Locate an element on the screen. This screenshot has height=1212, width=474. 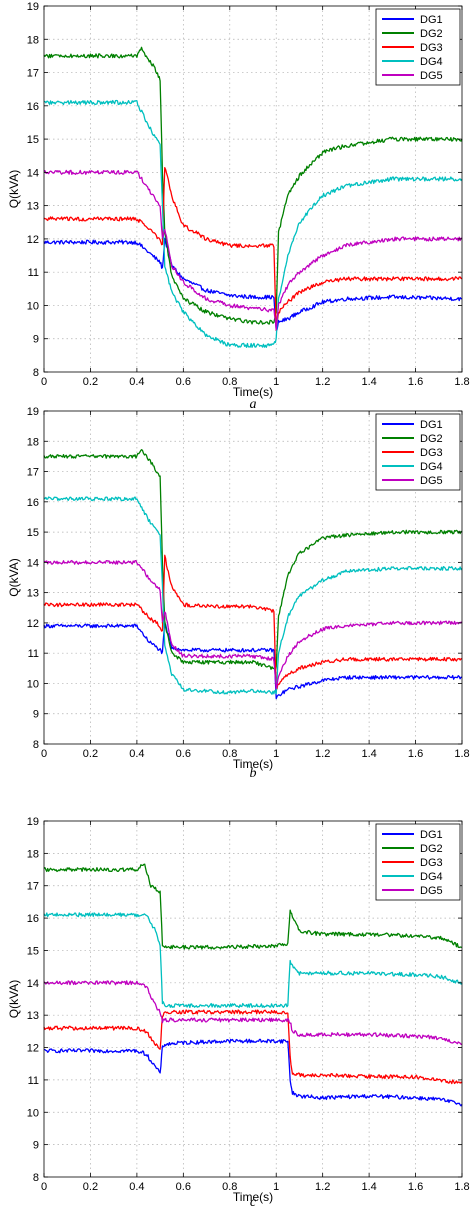
series-line-dg2 is located at coordinates (253, 906).